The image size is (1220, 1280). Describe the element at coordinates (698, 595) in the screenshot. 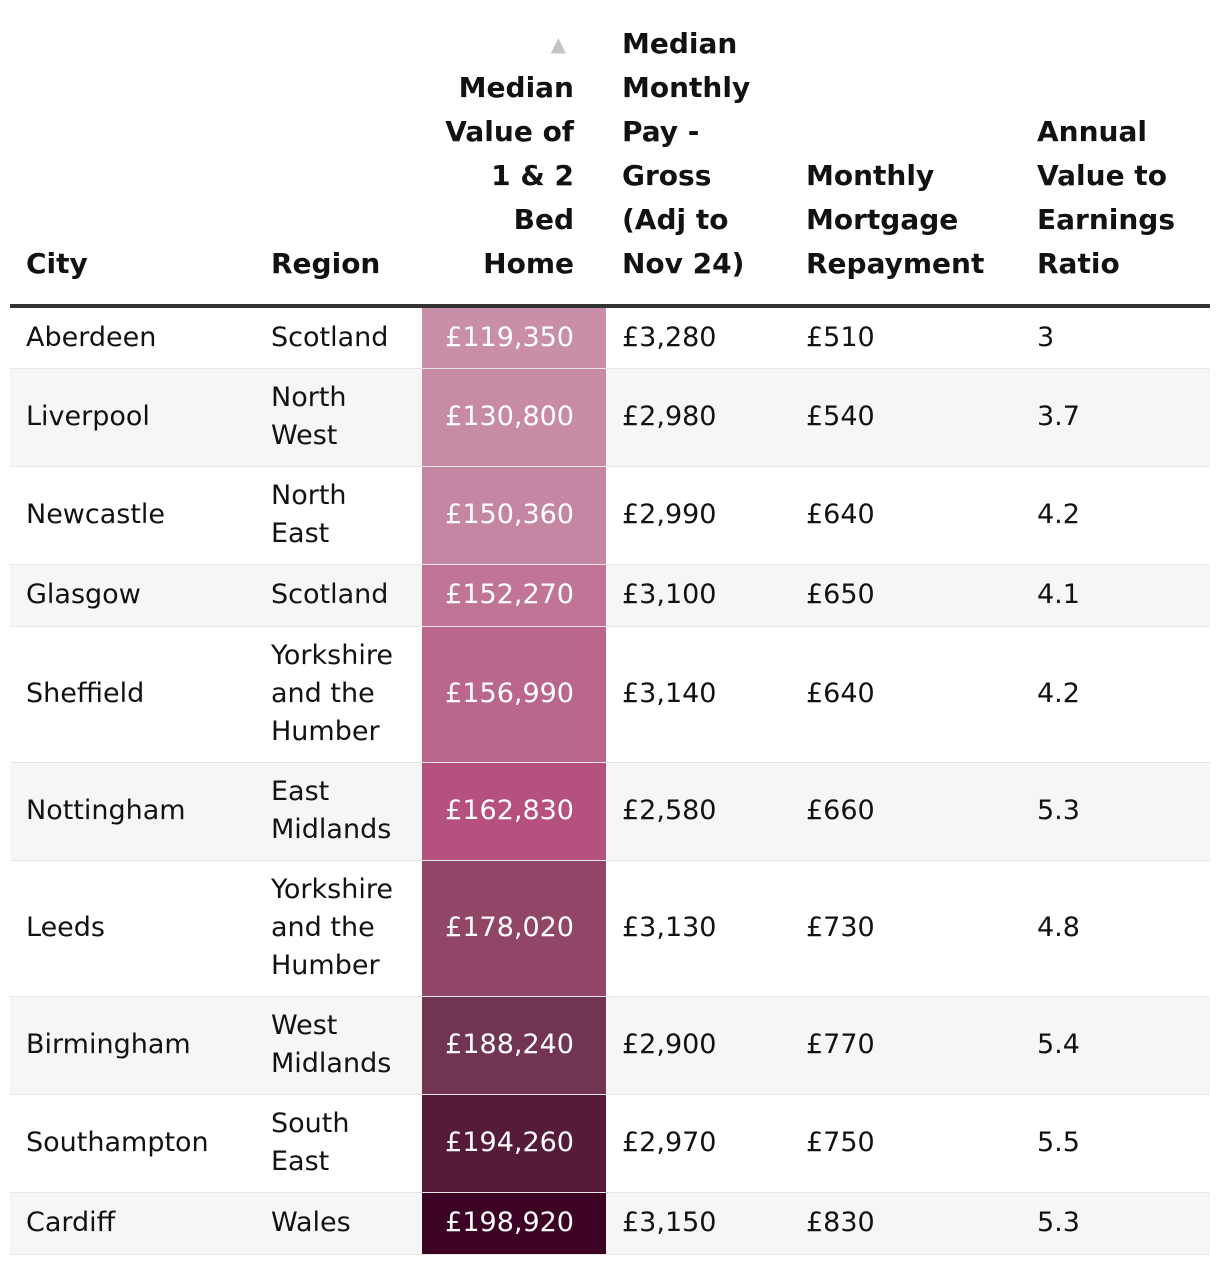

I see `cell-monthly-pay: £3,100` at that location.